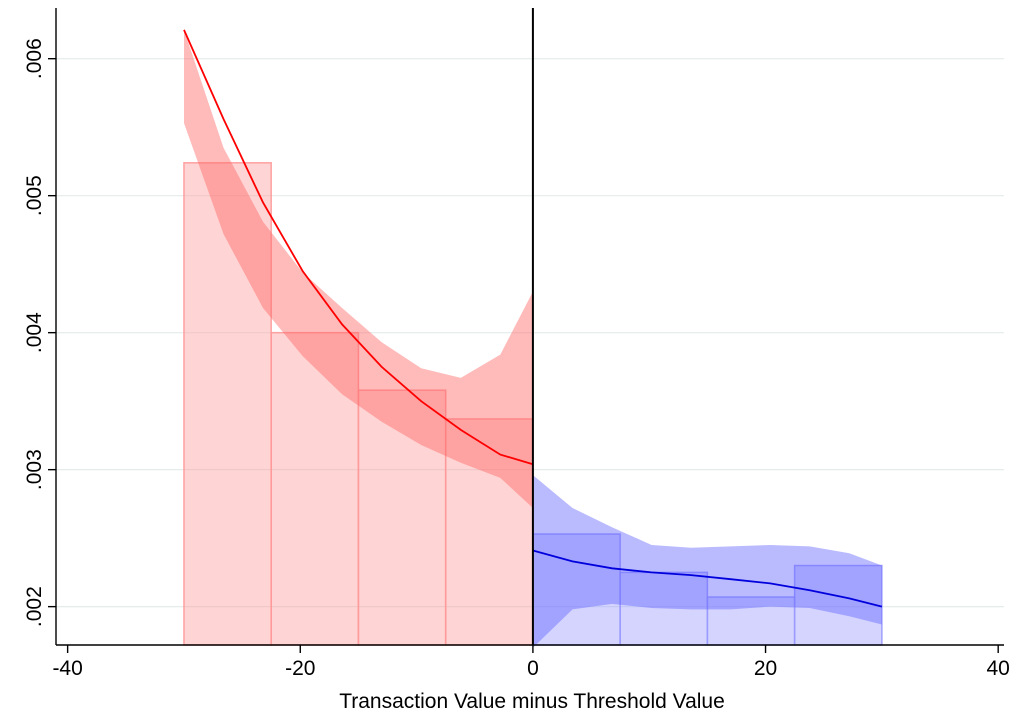 The height and width of the screenshot is (716, 1010). What do you see at coordinates (34, 195) in the screenshot?
I see `y-tick-label: .005` at bounding box center [34, 195].